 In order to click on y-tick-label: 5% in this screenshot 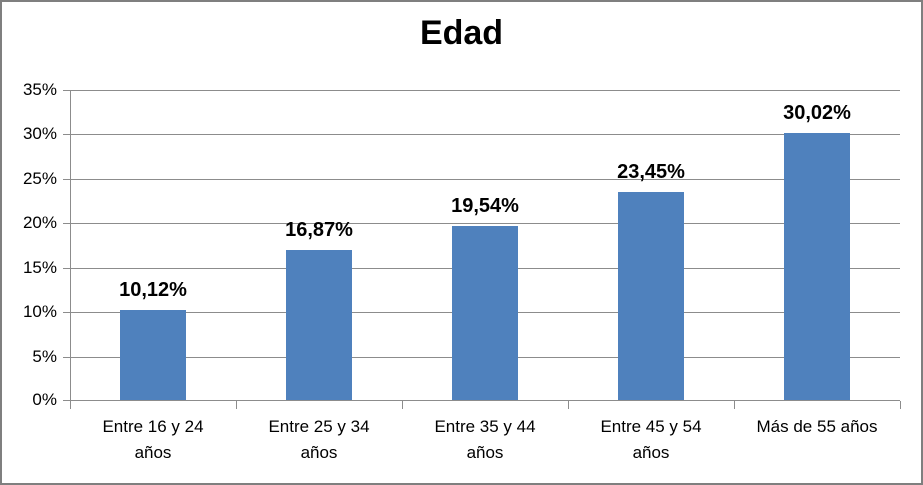, I will do `click(44, 356)`.